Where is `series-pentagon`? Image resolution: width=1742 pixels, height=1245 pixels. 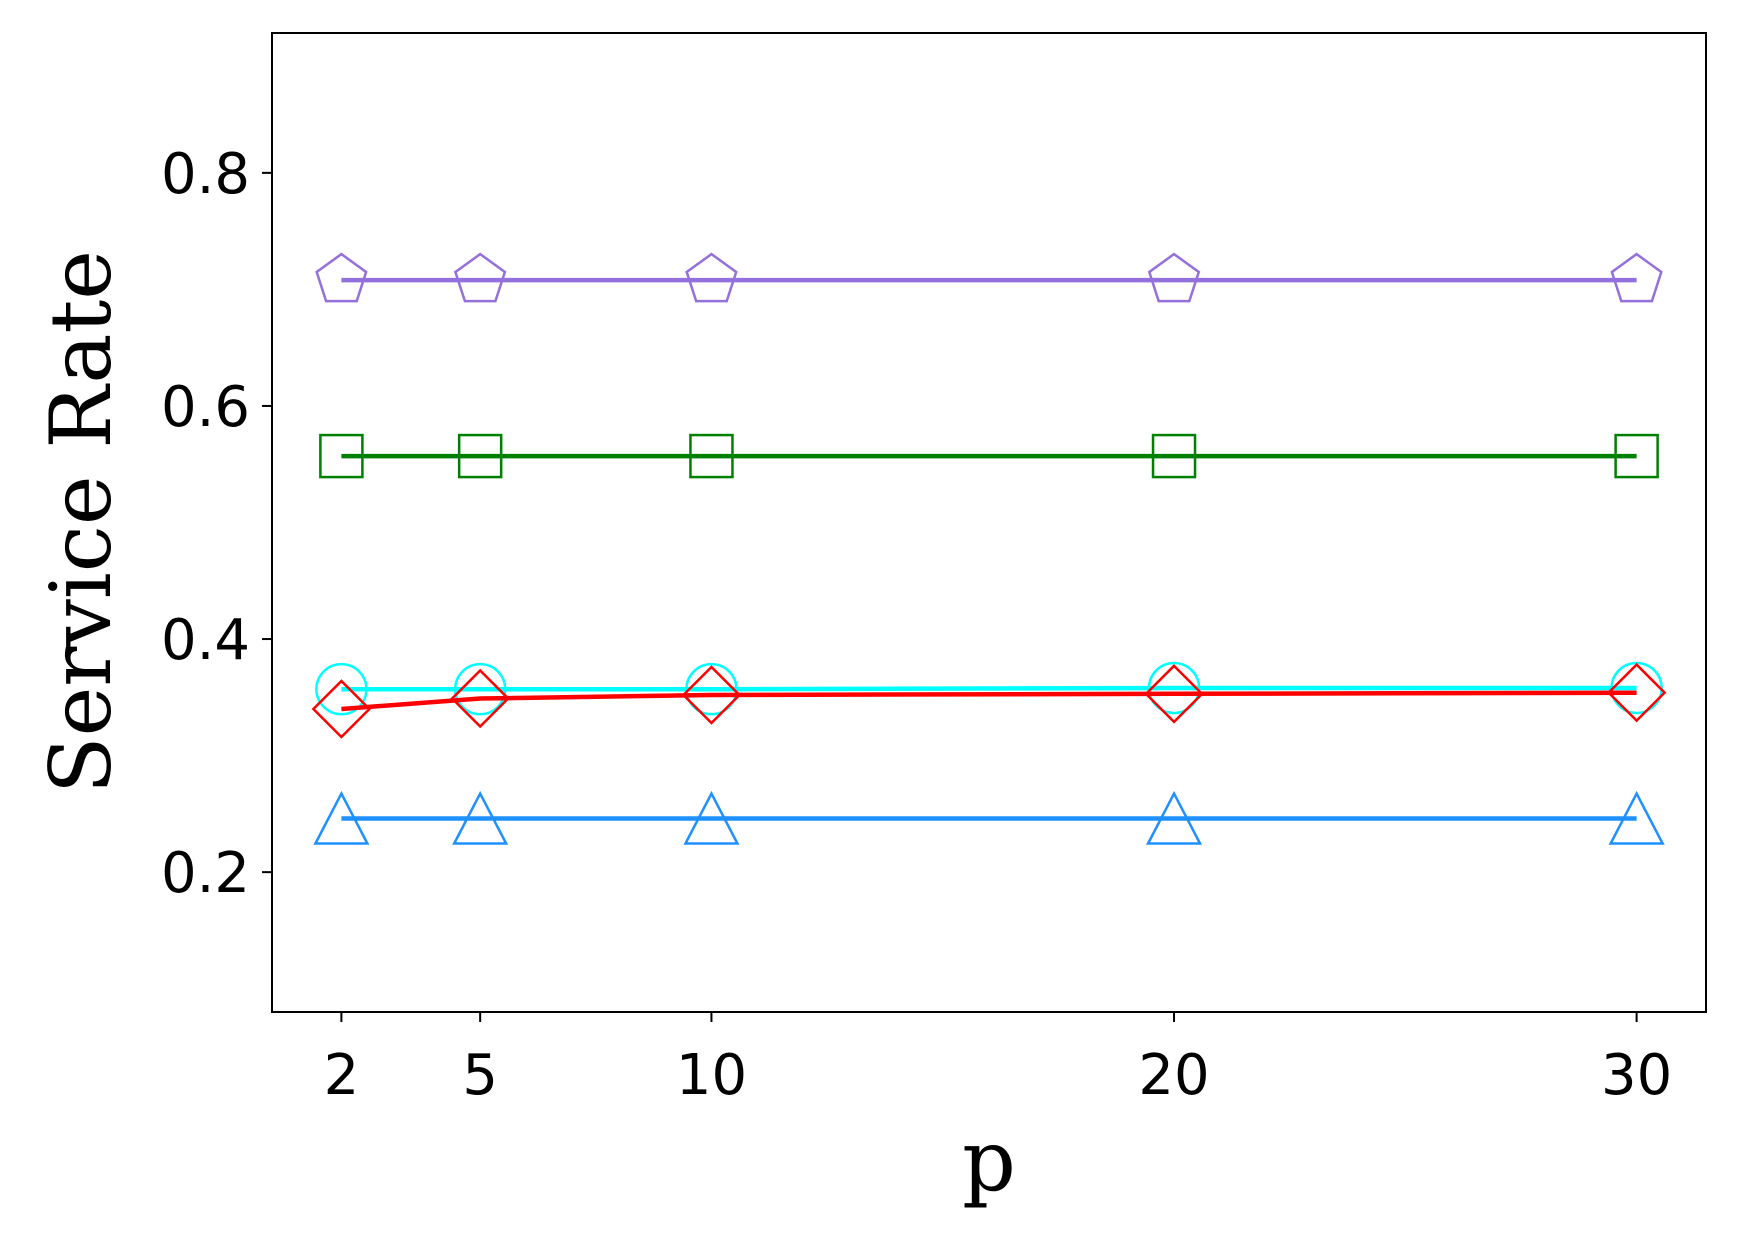 series-pentagon is located at coordinates (989, 277).